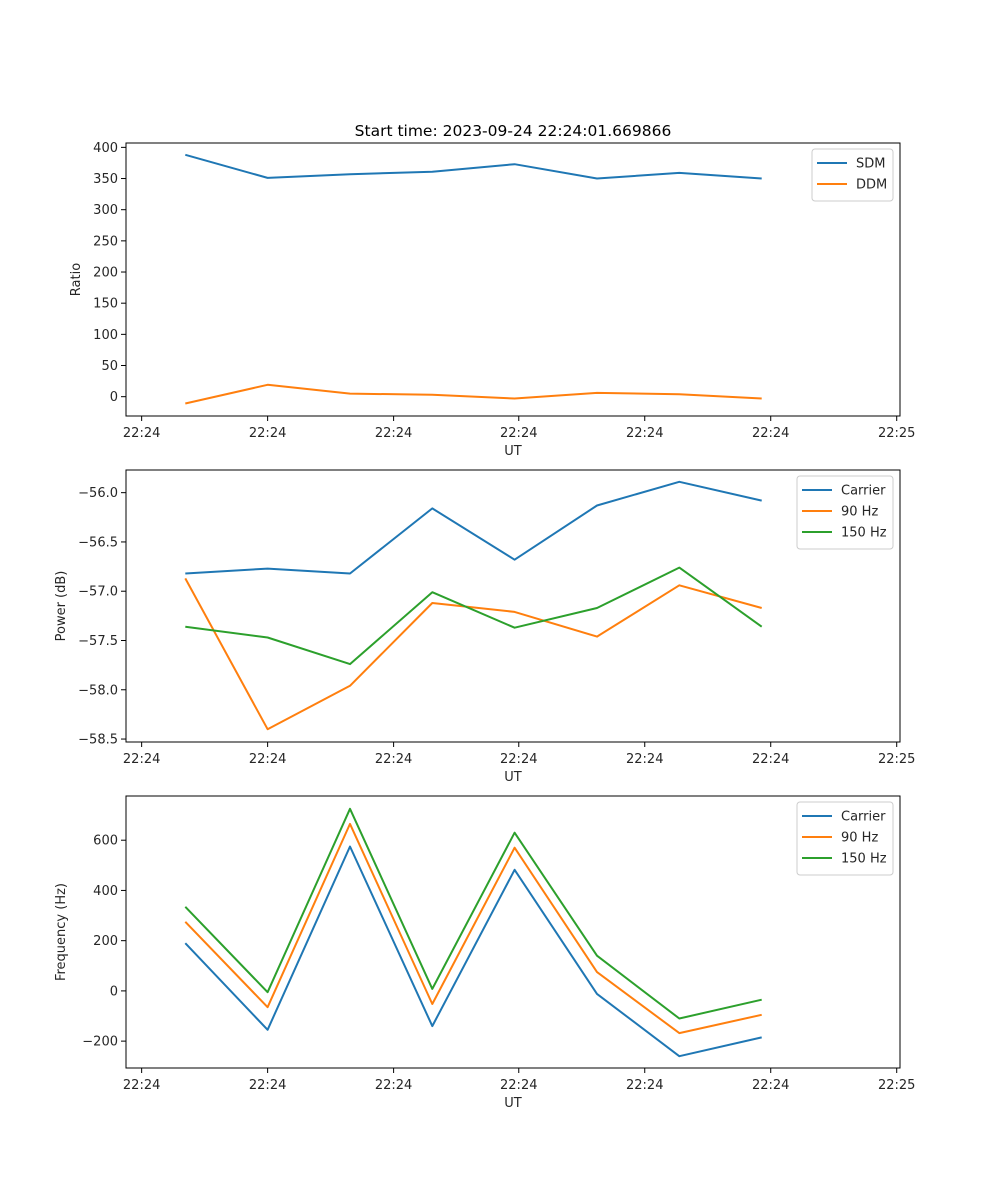 This screenshot has width=1000, height=1200. Describe the element at coordinates (98, 542) in the screenshot. I see `y-tick-label: −56.5` at that location.